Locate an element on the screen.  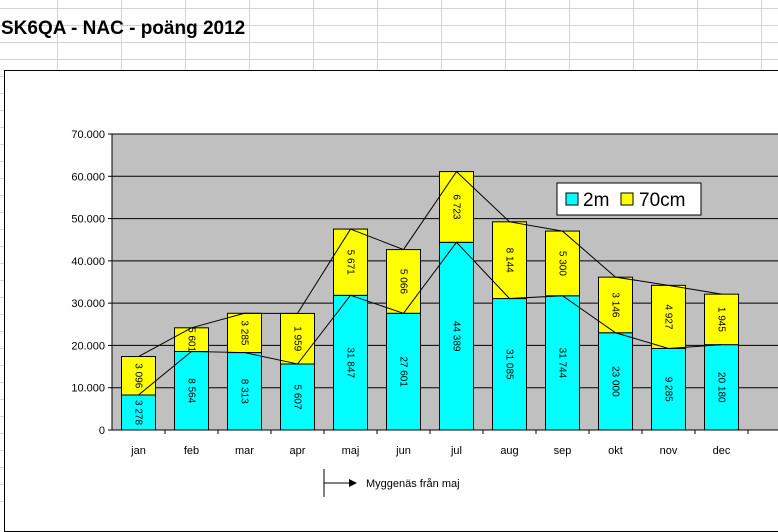
bar-2m-apr is located at coordinates (297, 397).